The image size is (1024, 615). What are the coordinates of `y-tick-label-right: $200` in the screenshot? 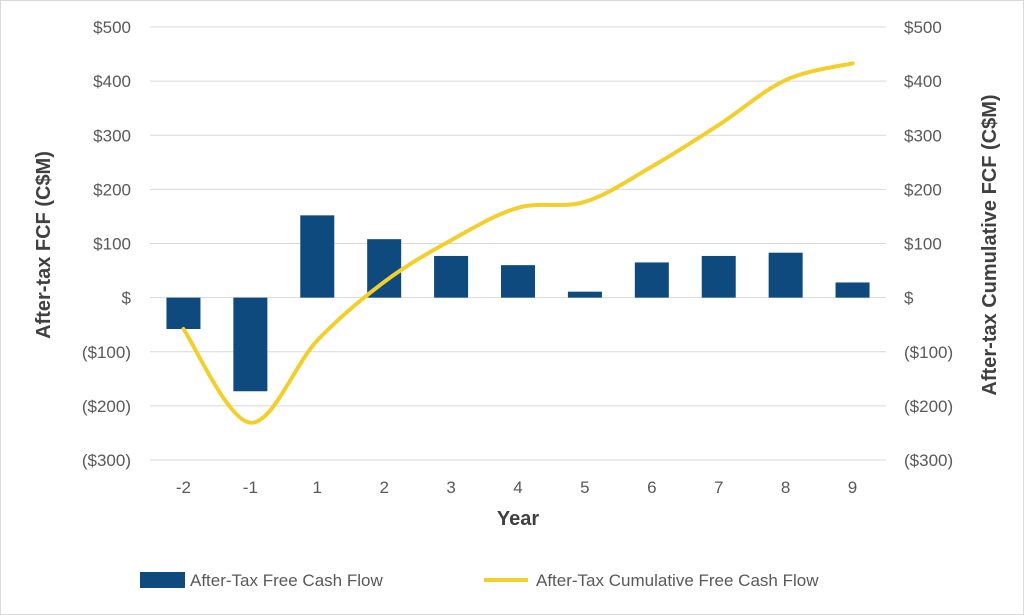 It's located at (923, 189).